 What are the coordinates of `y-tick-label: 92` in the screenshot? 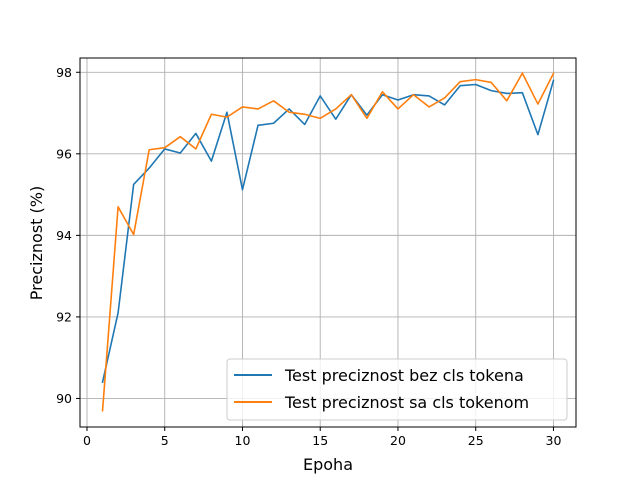 It's located at (64, 316).